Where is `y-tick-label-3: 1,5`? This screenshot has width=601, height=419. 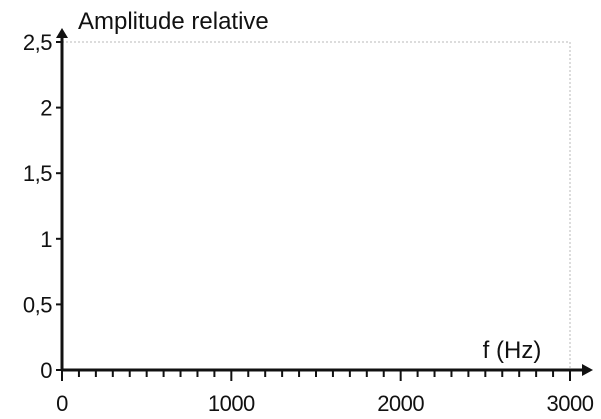
y-tick-label-3: 1,5 is located at coordinates (37, 173).